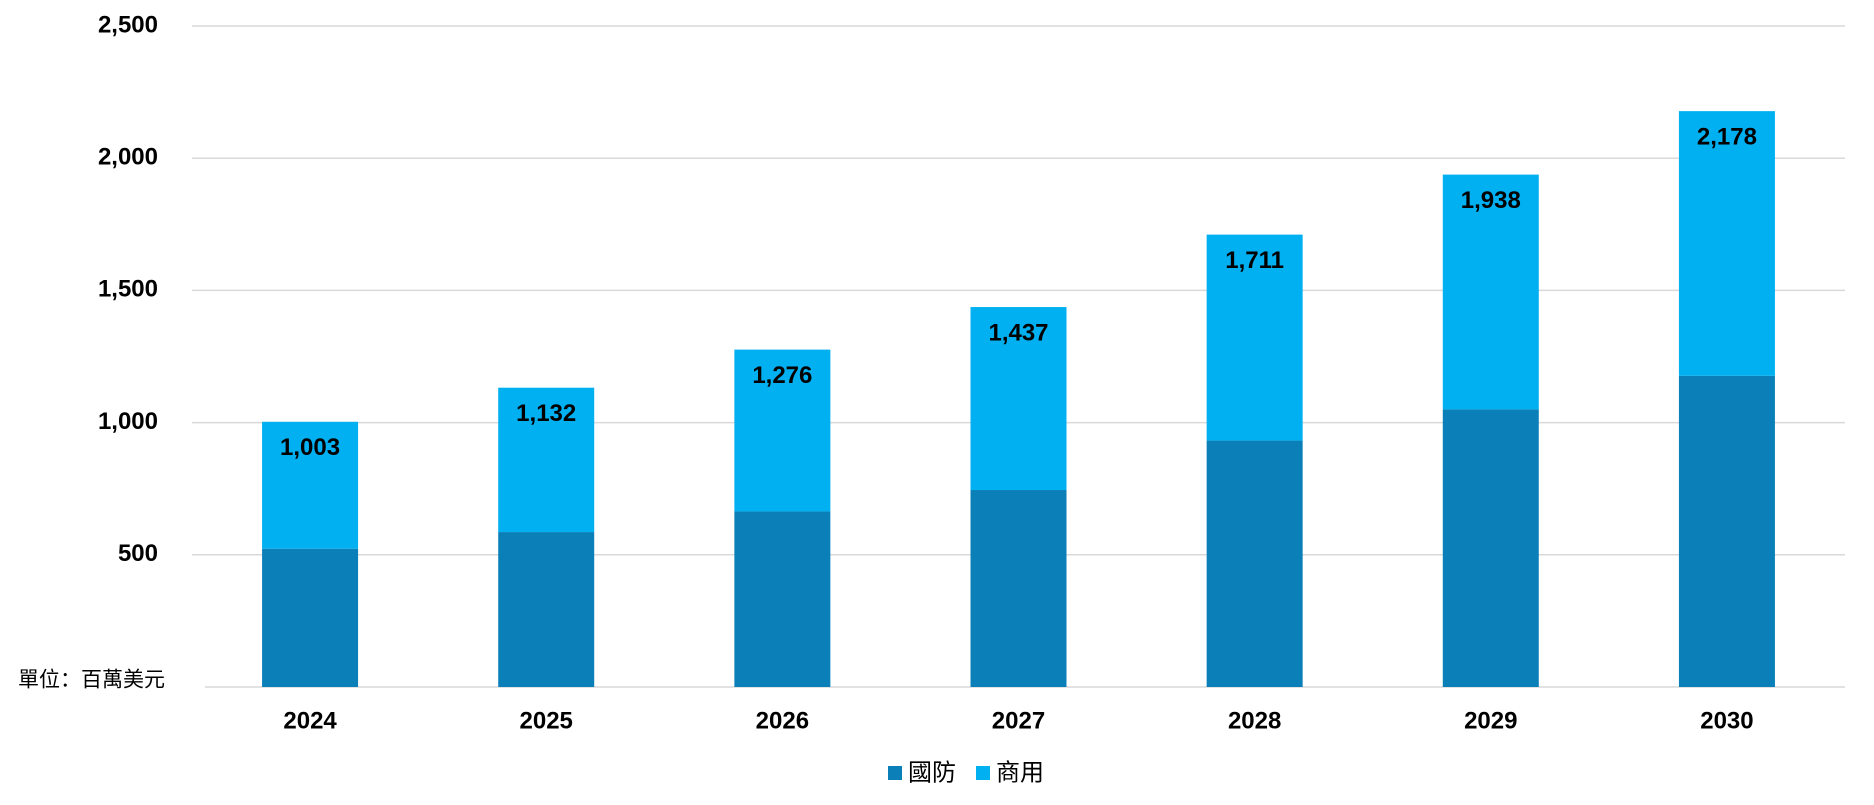 Image resolution: width=1874 pixels, height=805 pixels. Describe the element at coordinates (310, 447) in the screenshot. I see `total-label: 1,003` at that location.